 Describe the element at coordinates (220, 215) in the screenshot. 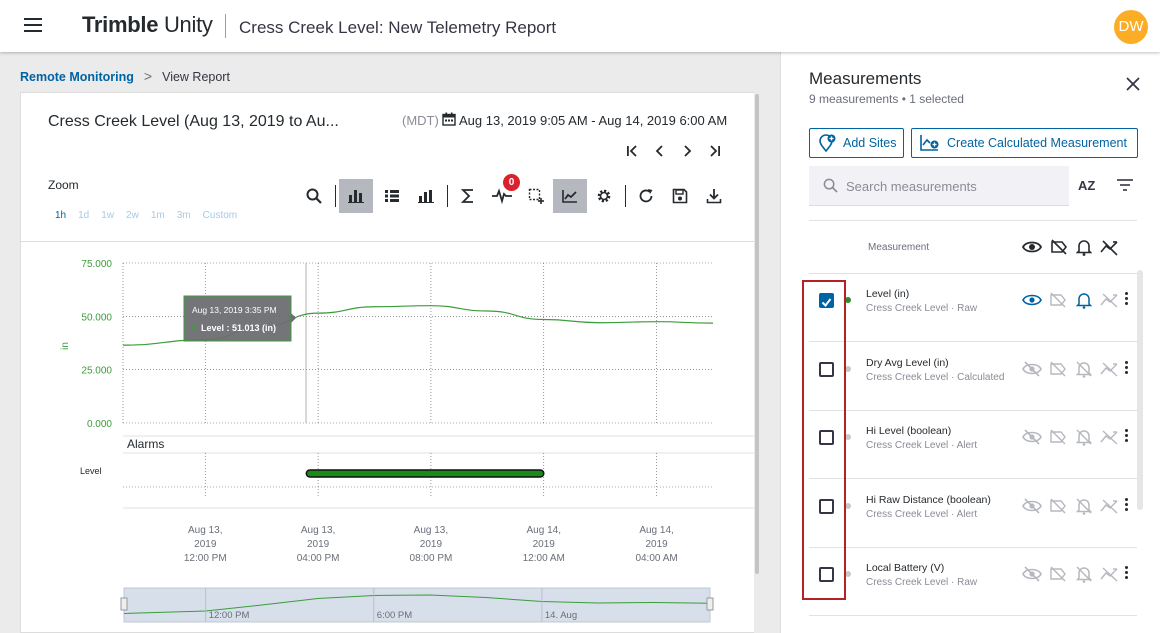

I see `zoom-custom: Custom` at that location.